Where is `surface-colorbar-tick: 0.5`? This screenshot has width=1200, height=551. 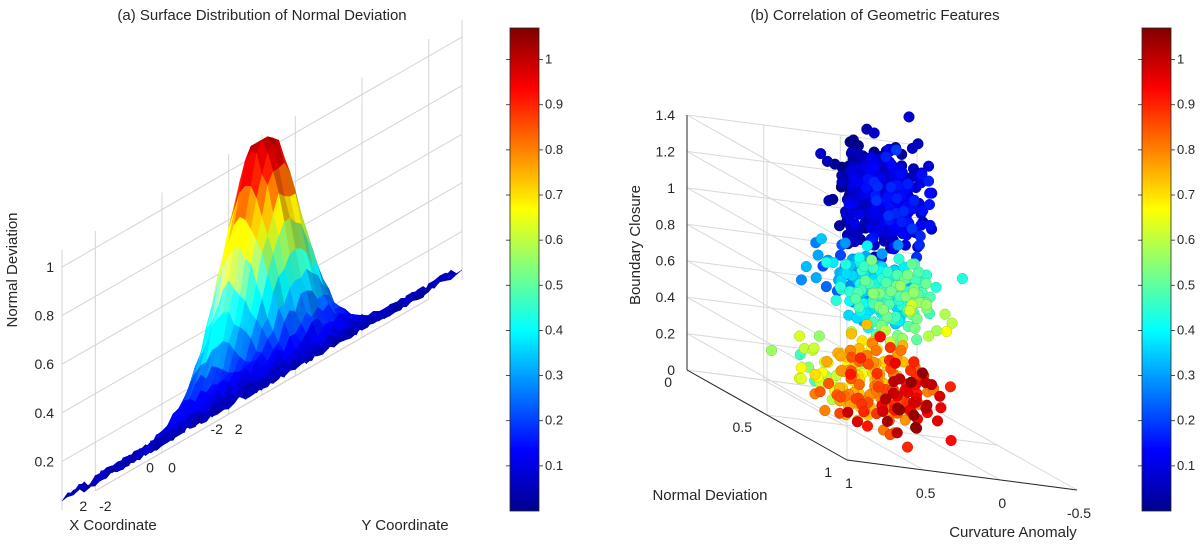
surface-colorbar-tick: 0.5 is located at coordinates (554, 284).